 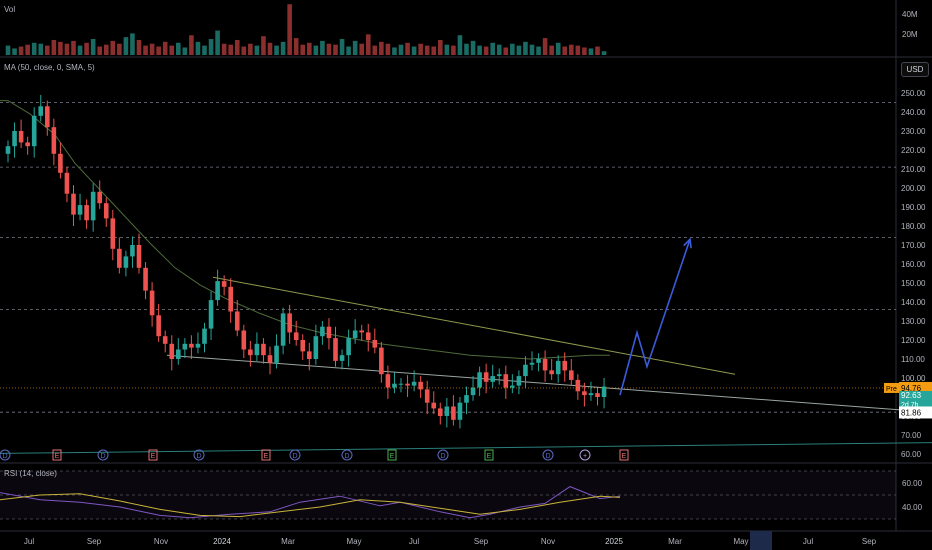 I want to click on event-marker-label: E, so click(x=266, y=456).